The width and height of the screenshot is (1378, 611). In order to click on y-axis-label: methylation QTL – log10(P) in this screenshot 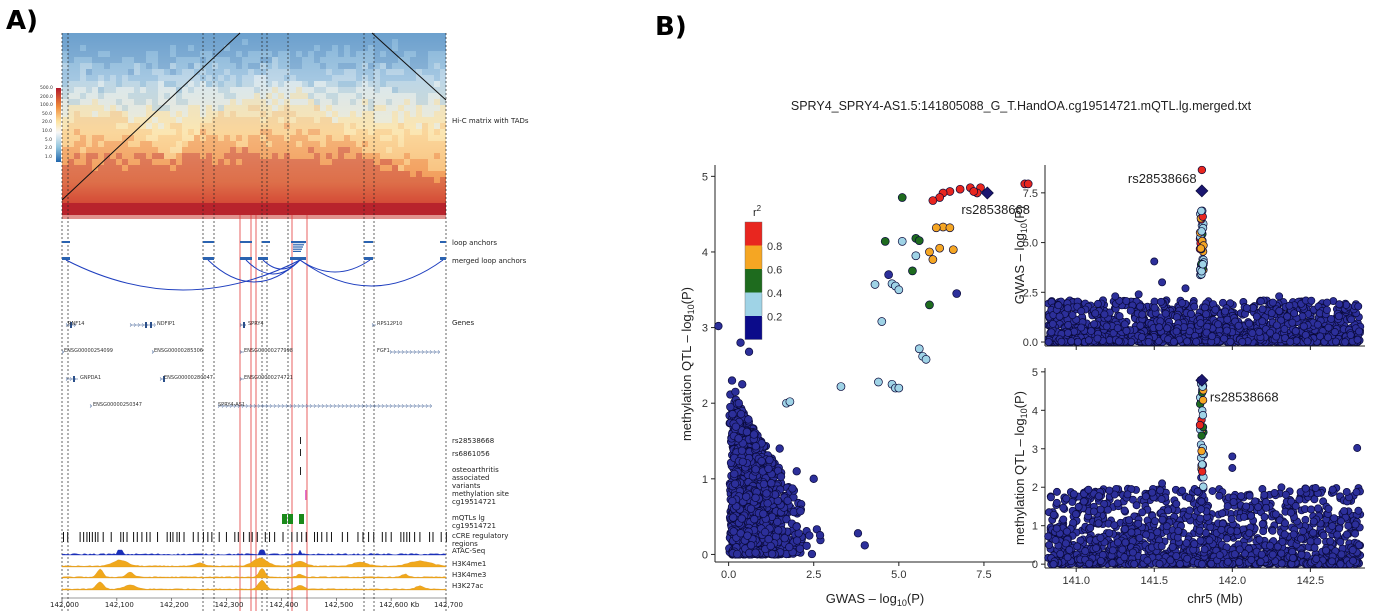, I will do `click(687, 364)`.